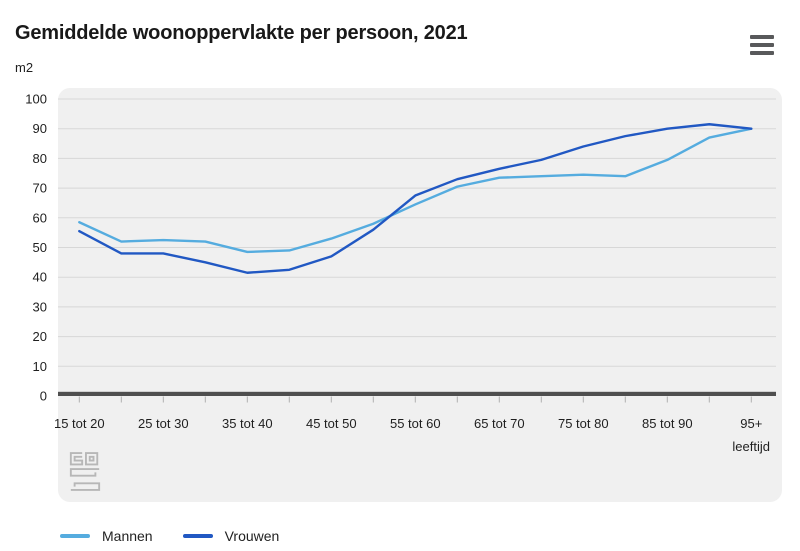 Image resolution: width=800 pixels, height=551 pixels. Describe the element at coordinates (40, 247) in the screenshot. I see `y-tick-label: 50` at that location.